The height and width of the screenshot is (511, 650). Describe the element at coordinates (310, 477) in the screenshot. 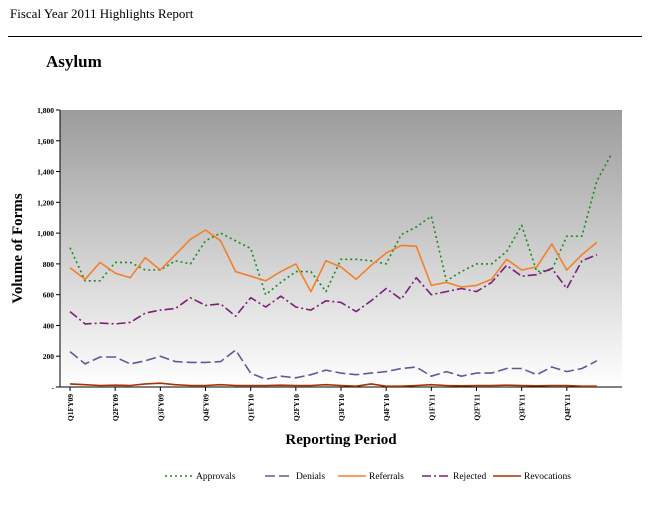

I see `legend-label-denials: Denials` at that location.